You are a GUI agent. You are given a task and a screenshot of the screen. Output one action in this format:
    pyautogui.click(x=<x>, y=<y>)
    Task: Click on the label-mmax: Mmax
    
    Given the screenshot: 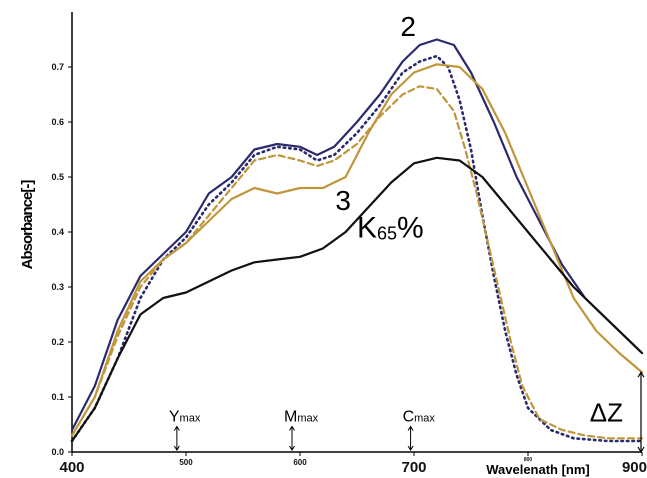 What is the action you would take?
    pyautogui.click(x=301, y=417)
    